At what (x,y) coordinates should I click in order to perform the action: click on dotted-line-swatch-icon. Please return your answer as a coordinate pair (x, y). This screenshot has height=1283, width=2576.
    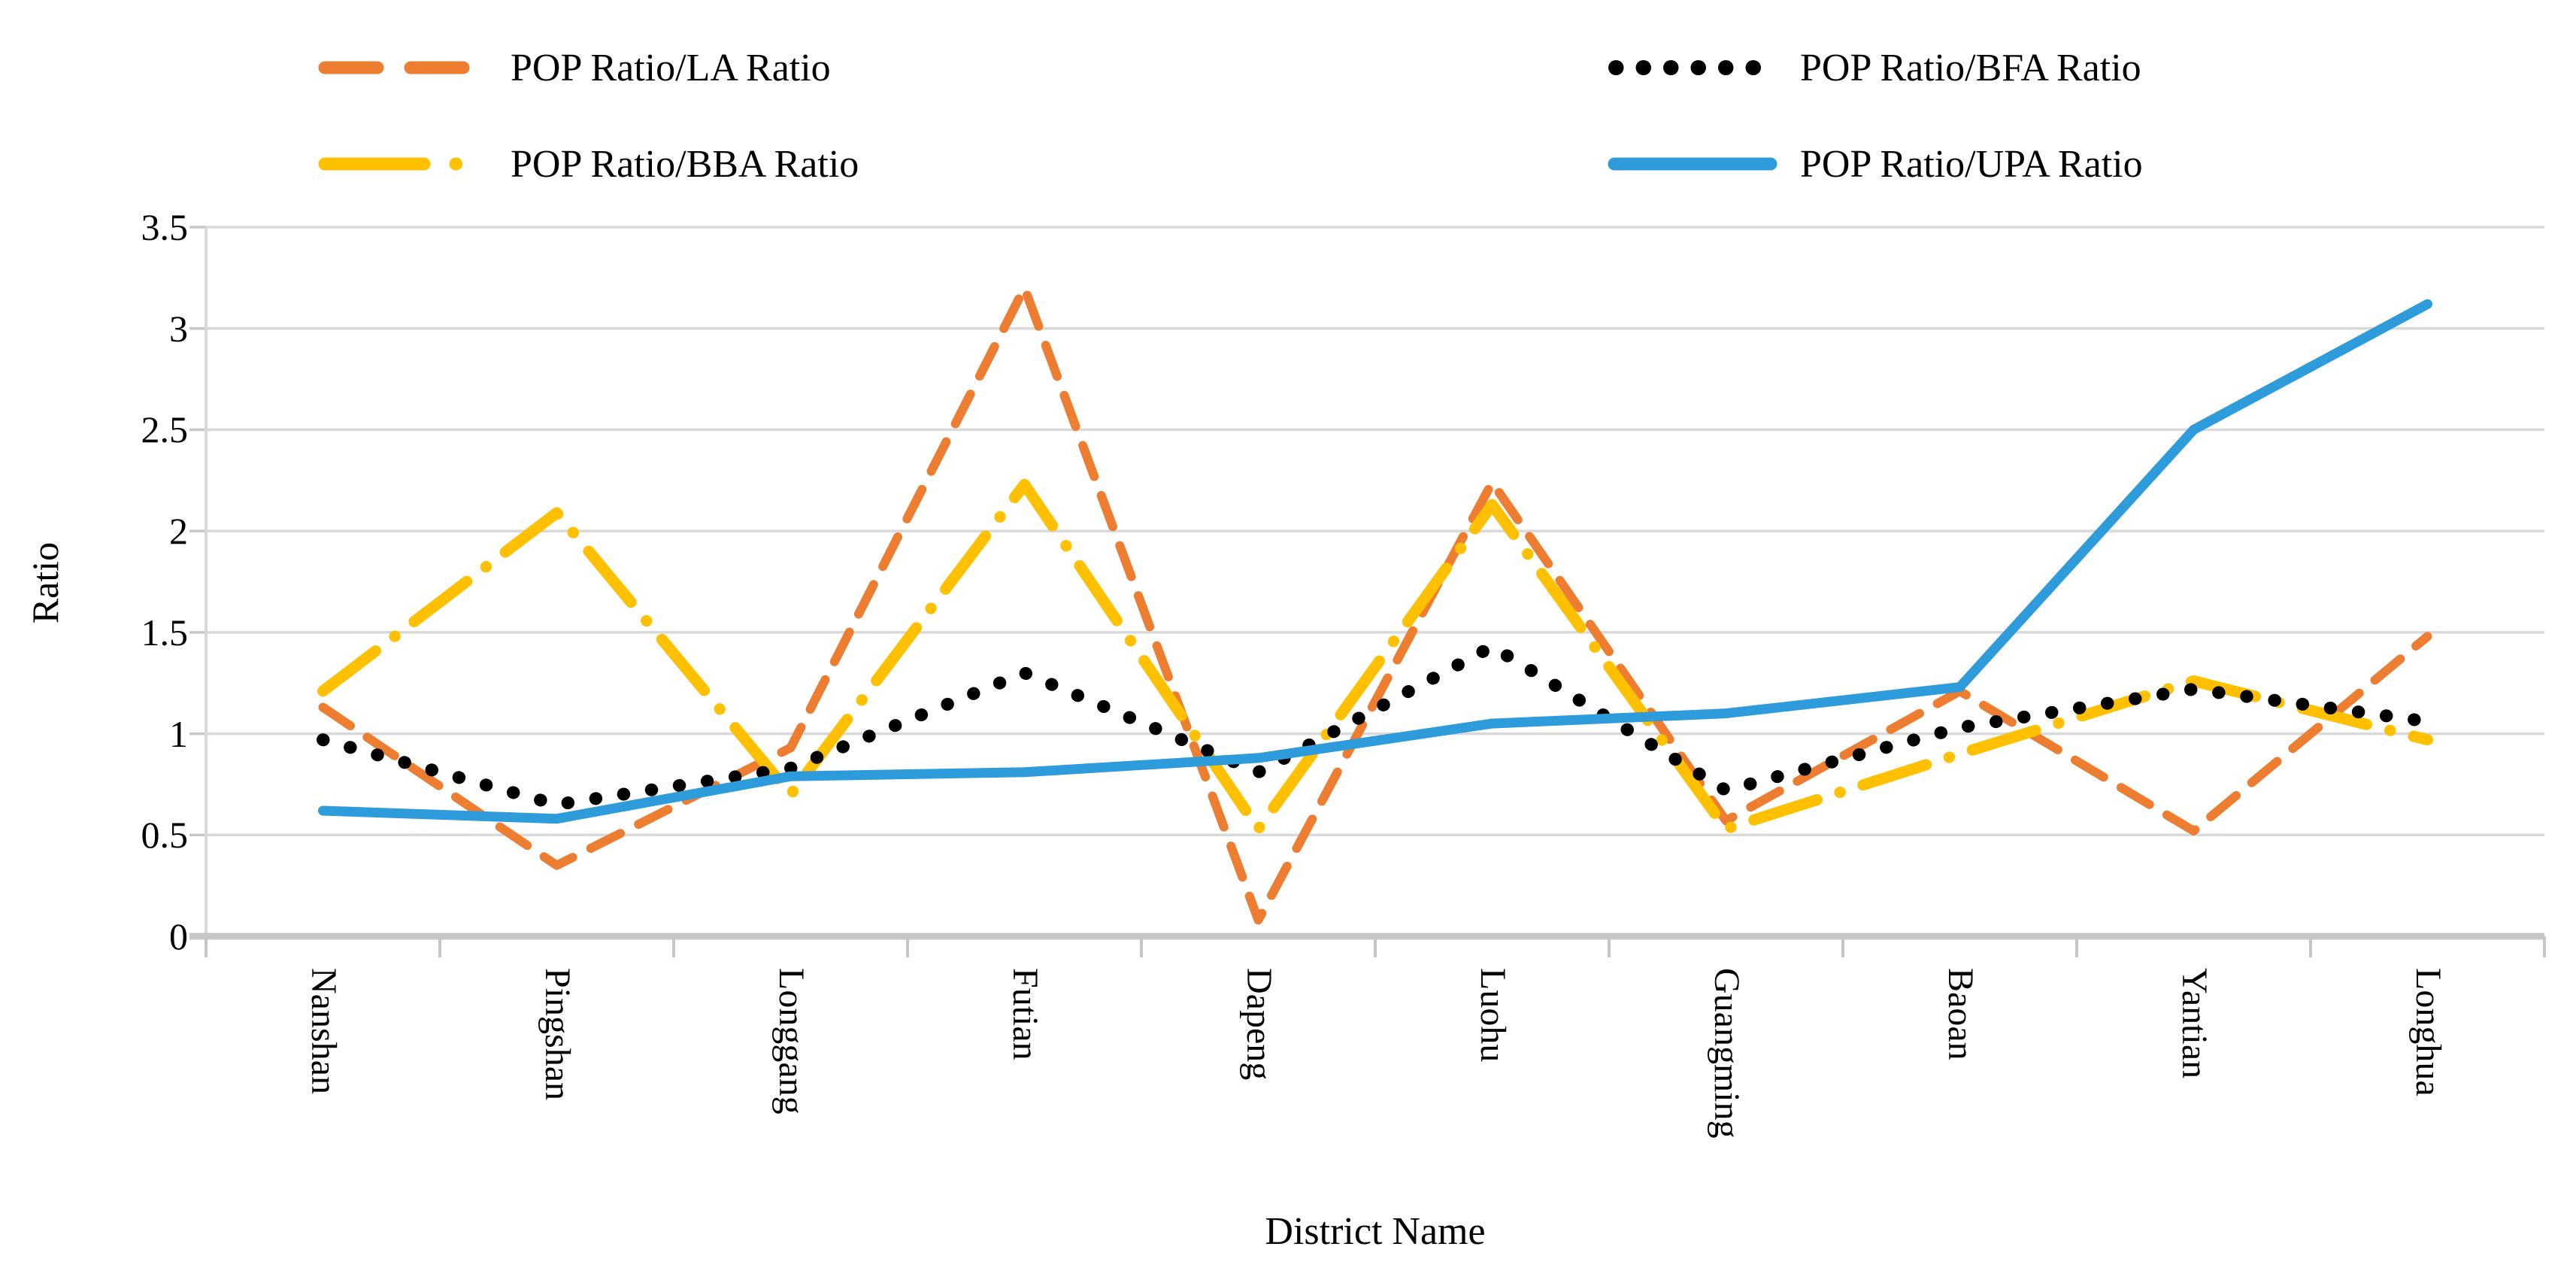
    Looking at the image, I should click on (1692, 67).